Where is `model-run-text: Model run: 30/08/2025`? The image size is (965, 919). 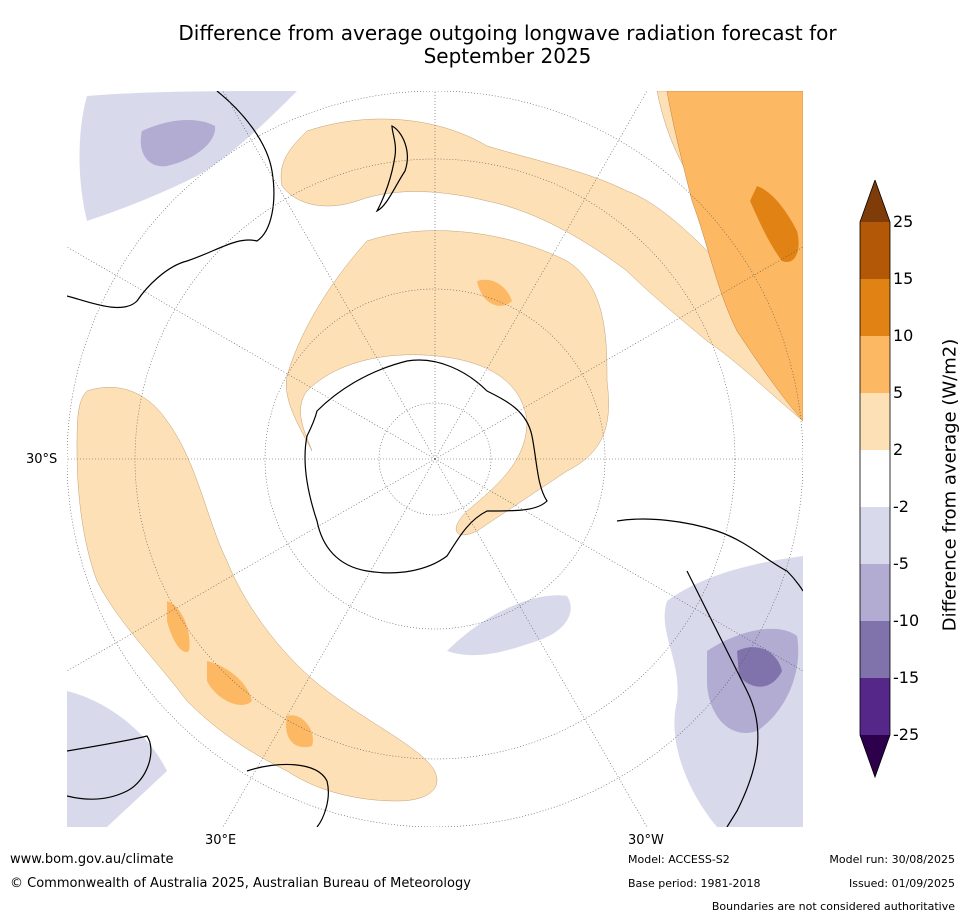
model-run-text: Model run: 30/08/2025 is located at coordinates (892, 859).